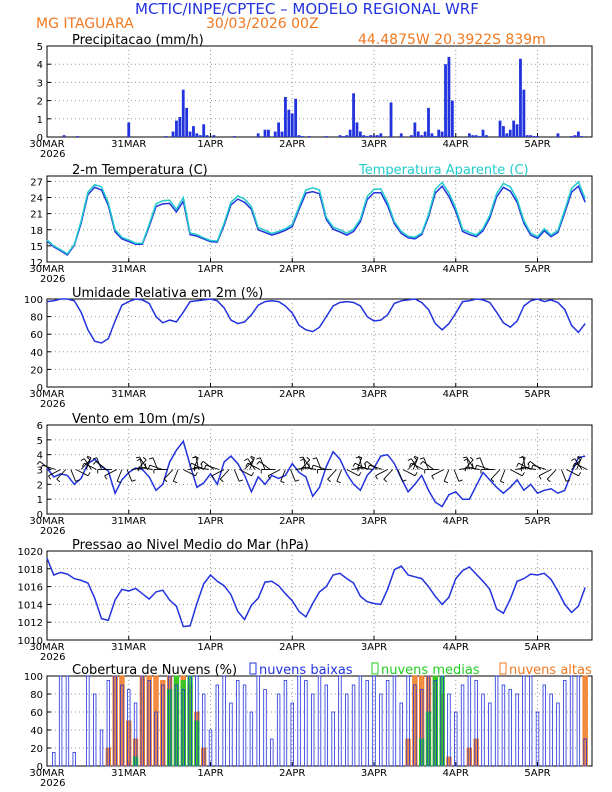  What do you see at coordinates (33, 677) in the screenshot?
I see `y-tick-label: 100` at bounding box center [33, 677].